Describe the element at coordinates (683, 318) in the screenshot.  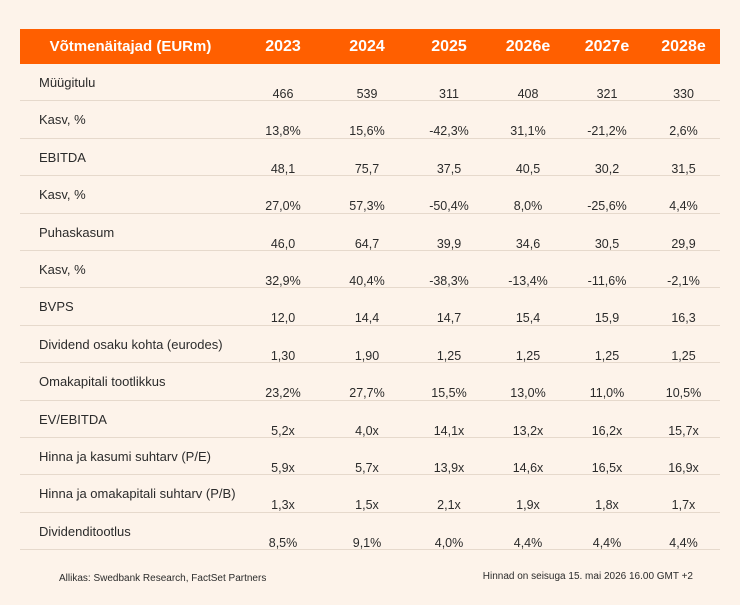
I see `table-cell: 16,3` at that location.